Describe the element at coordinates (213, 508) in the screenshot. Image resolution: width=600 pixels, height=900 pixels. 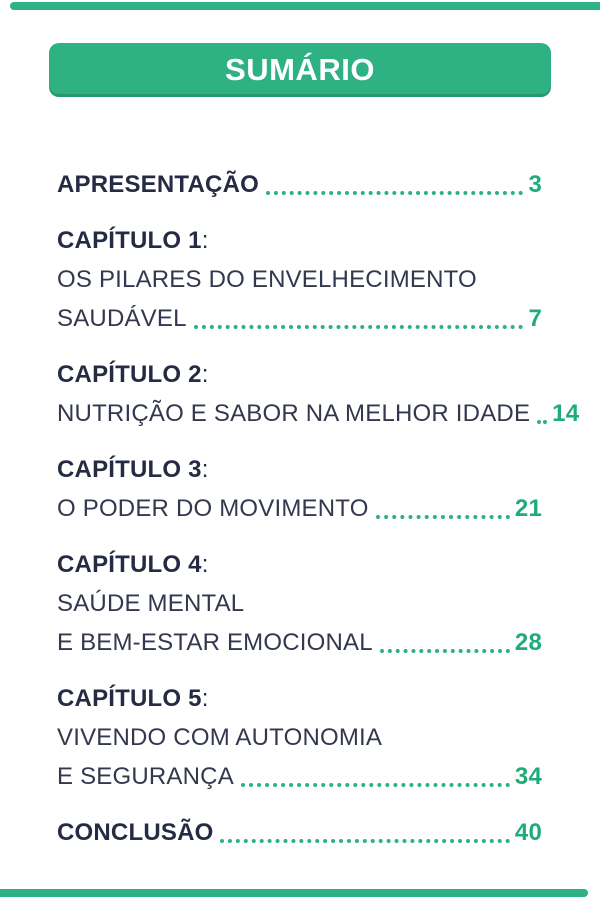
I see `entry-title: O PODER DO MOVIMENTO` at that location.